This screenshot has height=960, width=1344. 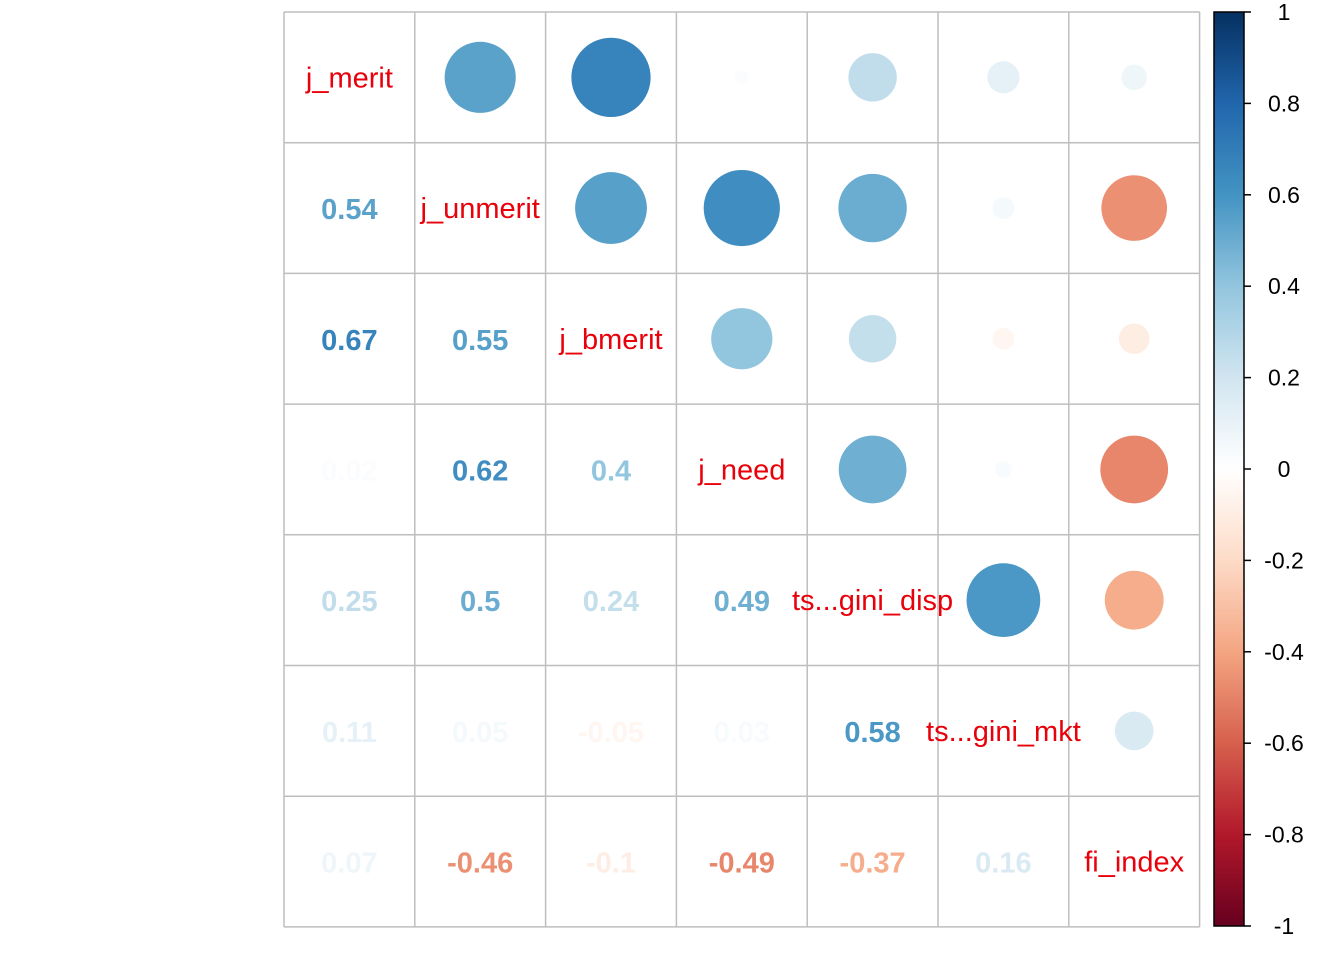 What do you see at coordinates (480, 209) in the screenshot?
I see `variable-name-label: j_unmerit` at bounding box center [480, 209].